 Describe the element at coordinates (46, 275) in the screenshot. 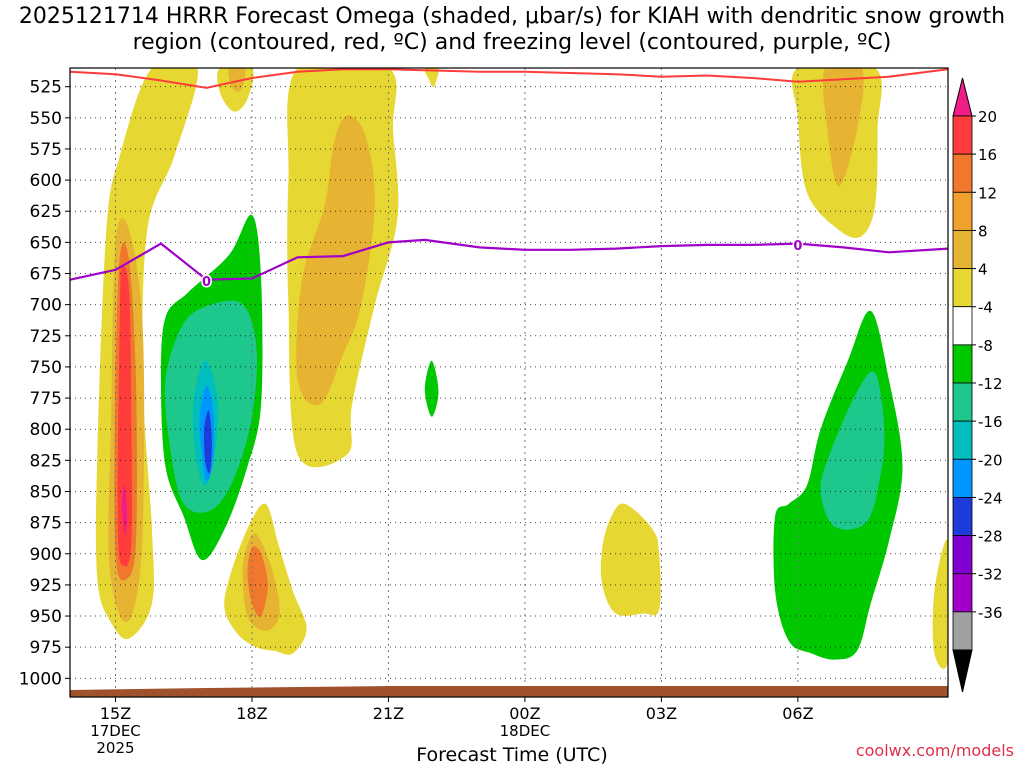

I see `y-tick-label-675: 675` at that location.